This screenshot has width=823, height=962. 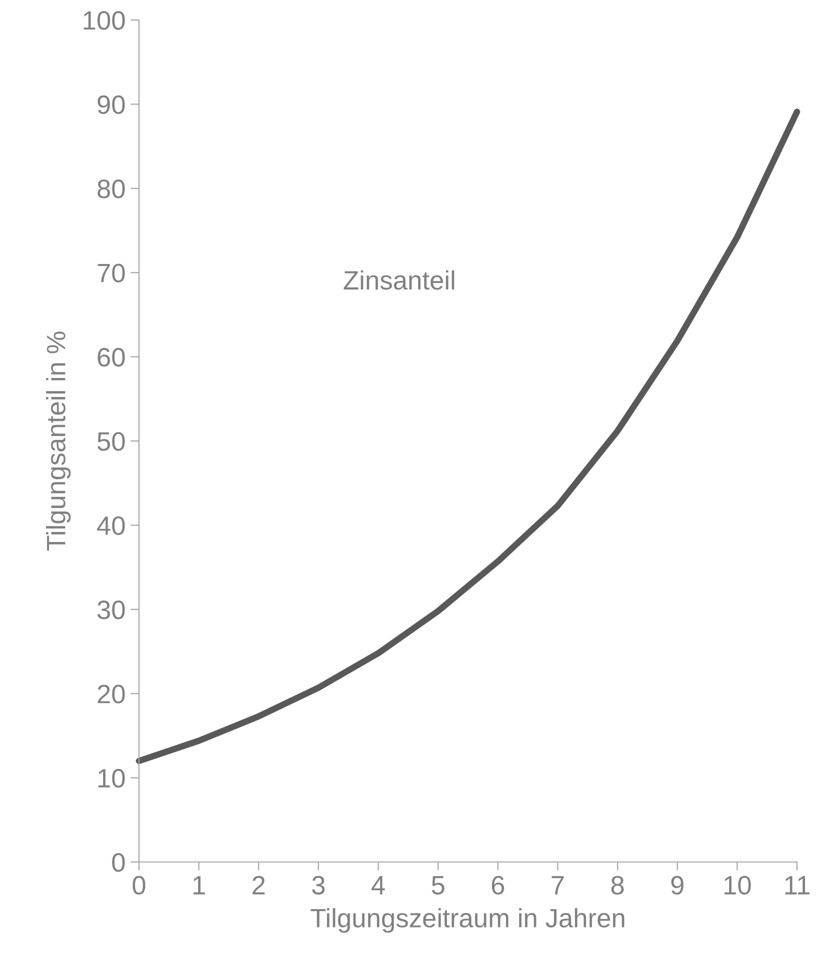 What do you see at coordinates (111, 610) in the screenshot?
I see `y-tick-label: 30` at bounding box center [111, 610].